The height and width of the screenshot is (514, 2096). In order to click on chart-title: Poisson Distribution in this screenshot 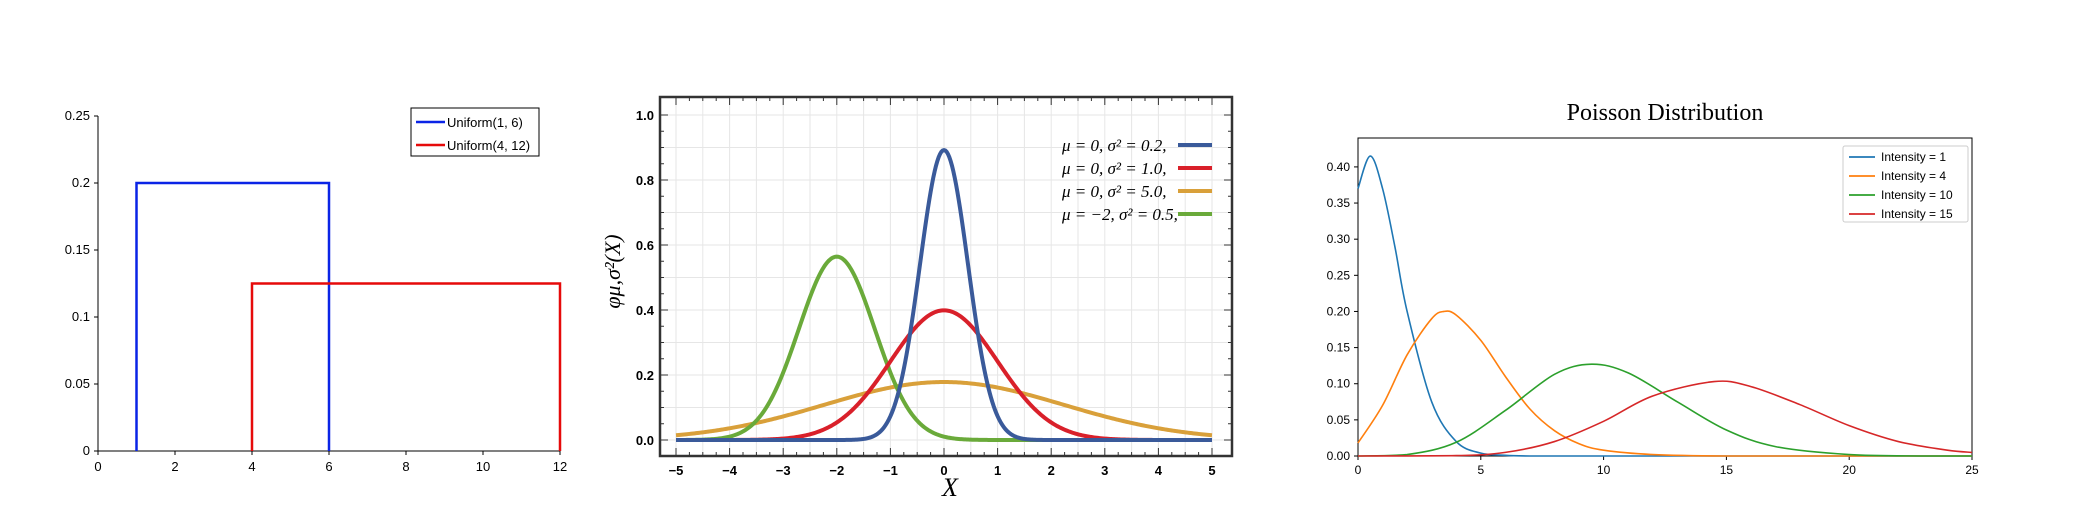, I will do `click(1665, 113)`.